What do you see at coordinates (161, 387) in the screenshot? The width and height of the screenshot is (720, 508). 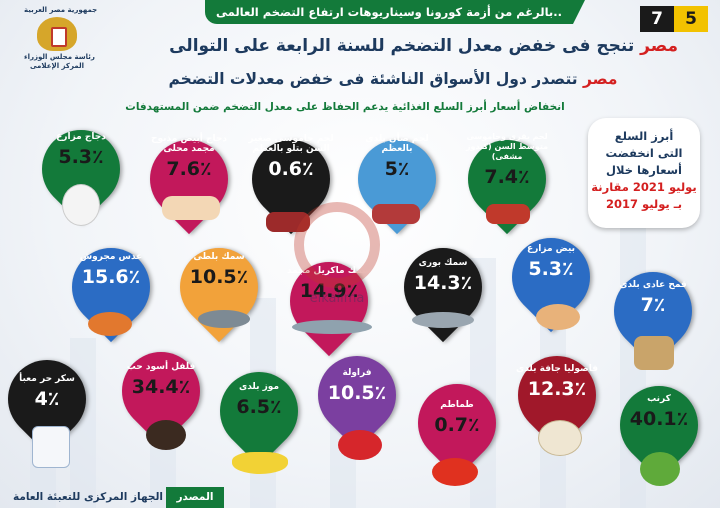 I see `item-value: 34.4٪` at bounding box center [161, 387].